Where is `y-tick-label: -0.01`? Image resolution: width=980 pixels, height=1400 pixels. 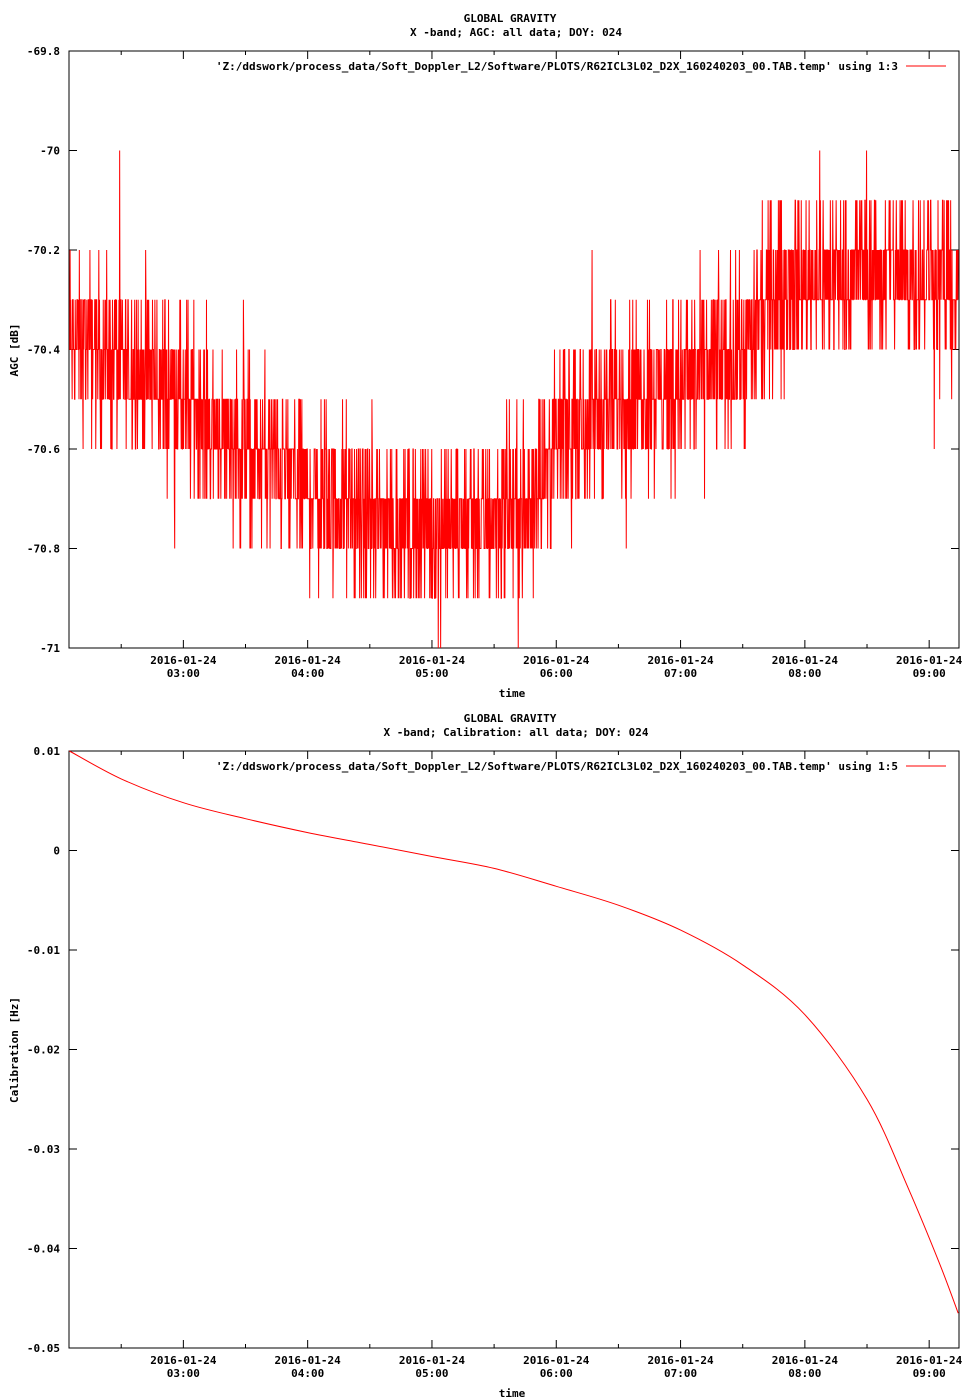
y-tick-label: -0.01 is located at coordinates (43, 950).